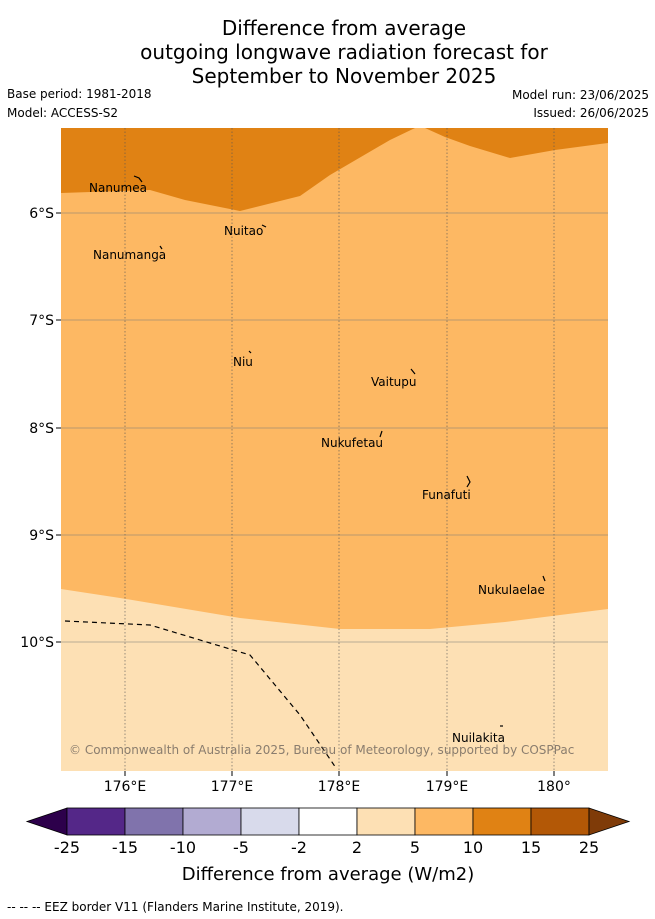  What do you see at coordinates (591, 113) in the screenshot?
I see `issued-date: Issued: 26/06/2025` at bounding box center [591, 113].